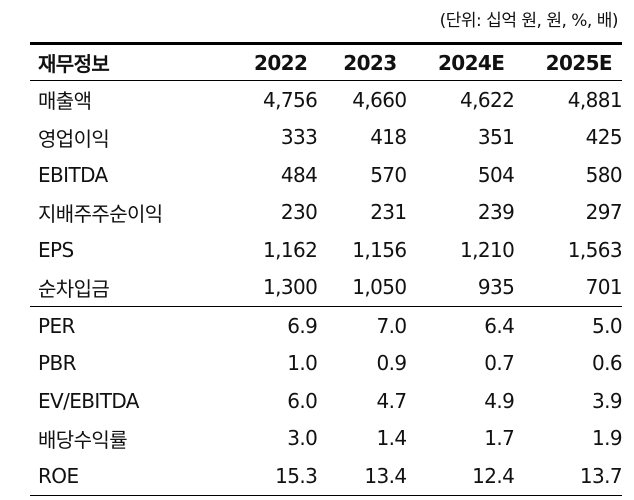  I want to click on cell: 1.4, so click(392, 438).